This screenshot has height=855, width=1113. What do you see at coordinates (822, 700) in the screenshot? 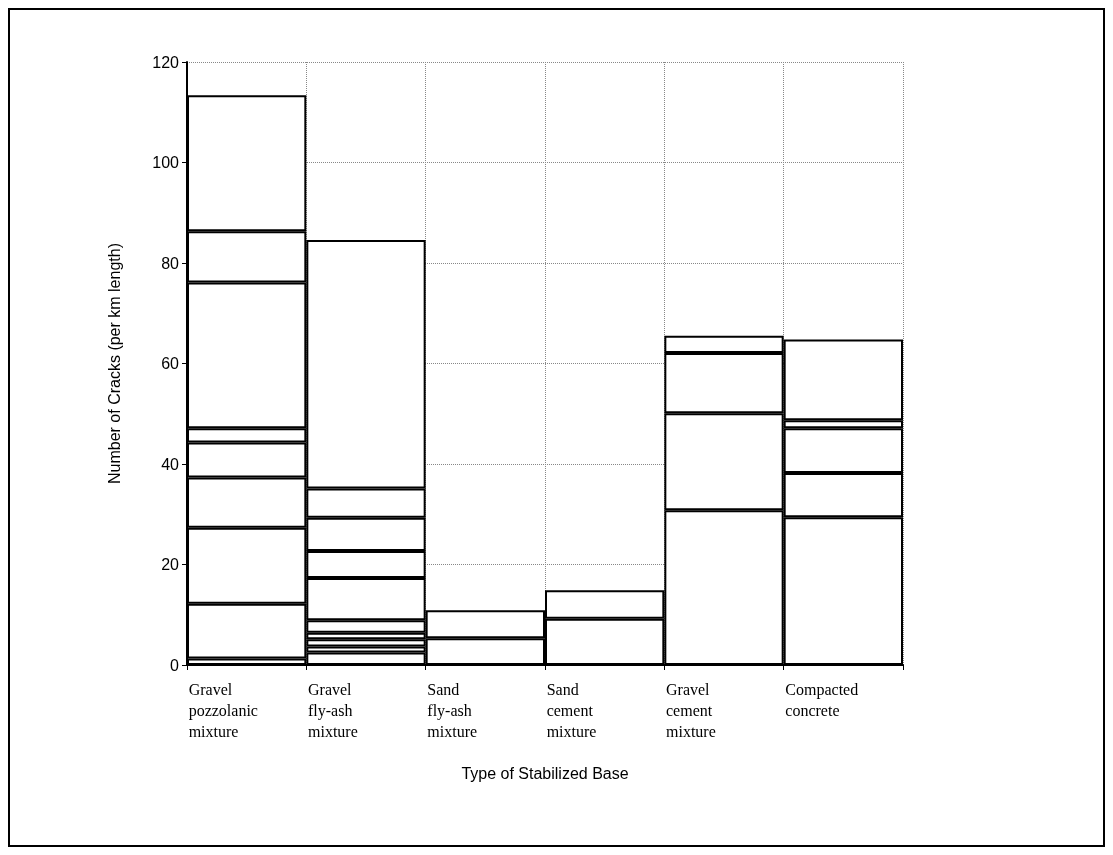
I see `x-tick-label: Compacted concrete` at bounding box center [822, 700].